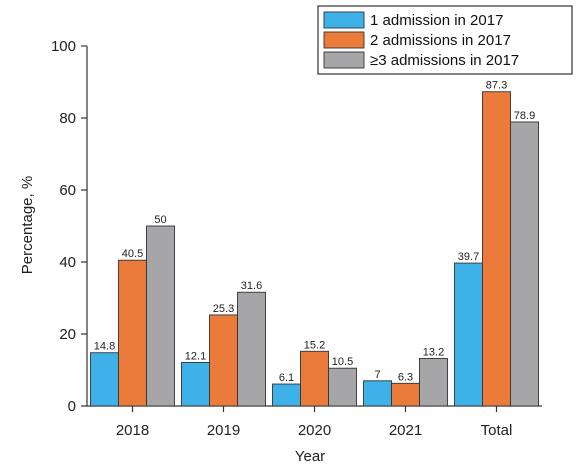 Image resolution: width=581 pixels, height=467 pixels. I want to click on bar-value-label: 31.6, so click(251, 286).